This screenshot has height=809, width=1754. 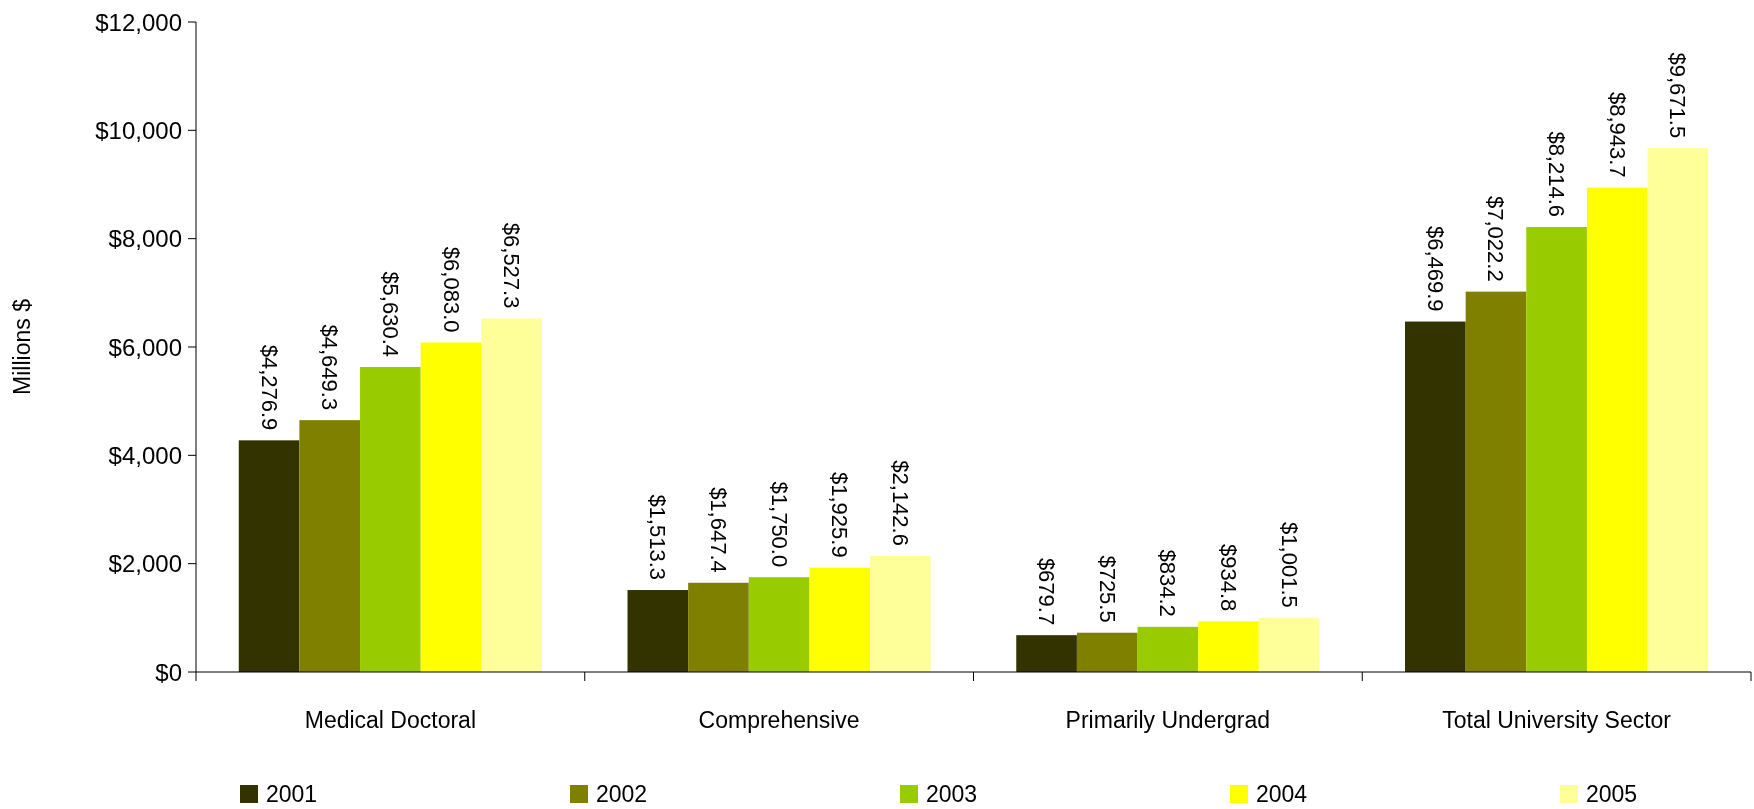 What do you see at coordinates (1229, 578) in the screenshot?
I see `data-label: $934.8` at bounding box center [1229, 578].